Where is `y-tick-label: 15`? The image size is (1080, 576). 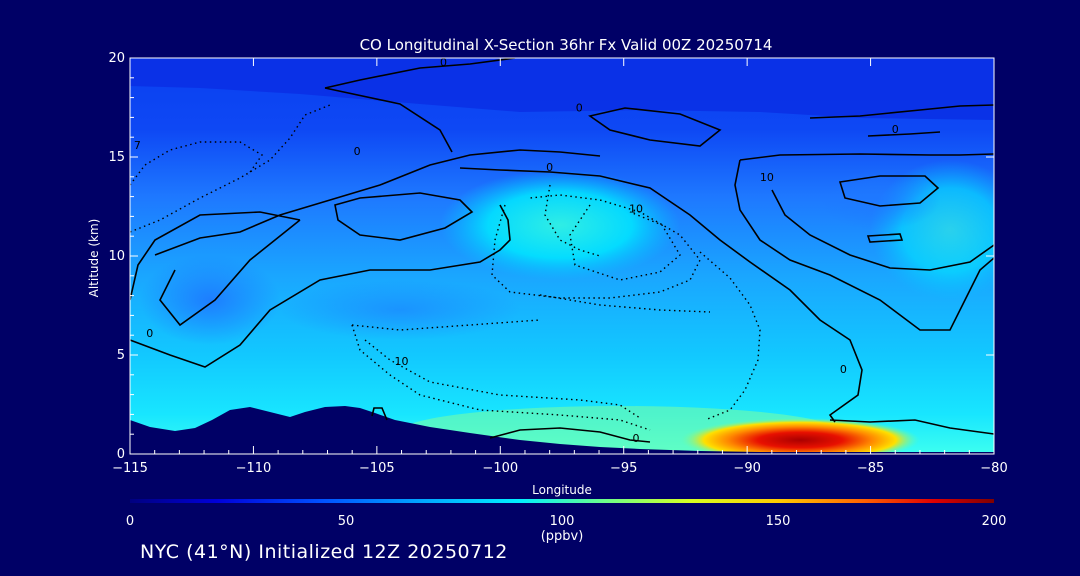
y-tick-label: 15 is located at coordinates (116, 157).